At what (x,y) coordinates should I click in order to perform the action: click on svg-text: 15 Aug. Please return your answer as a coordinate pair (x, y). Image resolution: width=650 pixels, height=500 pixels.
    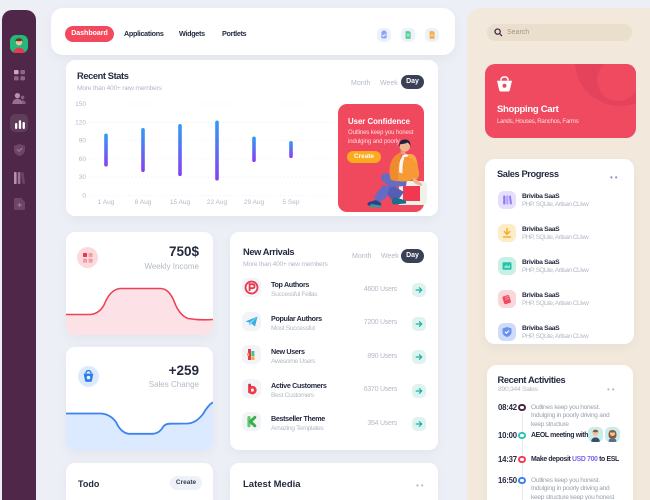
    Looking at the image, I should click on (180, 202).